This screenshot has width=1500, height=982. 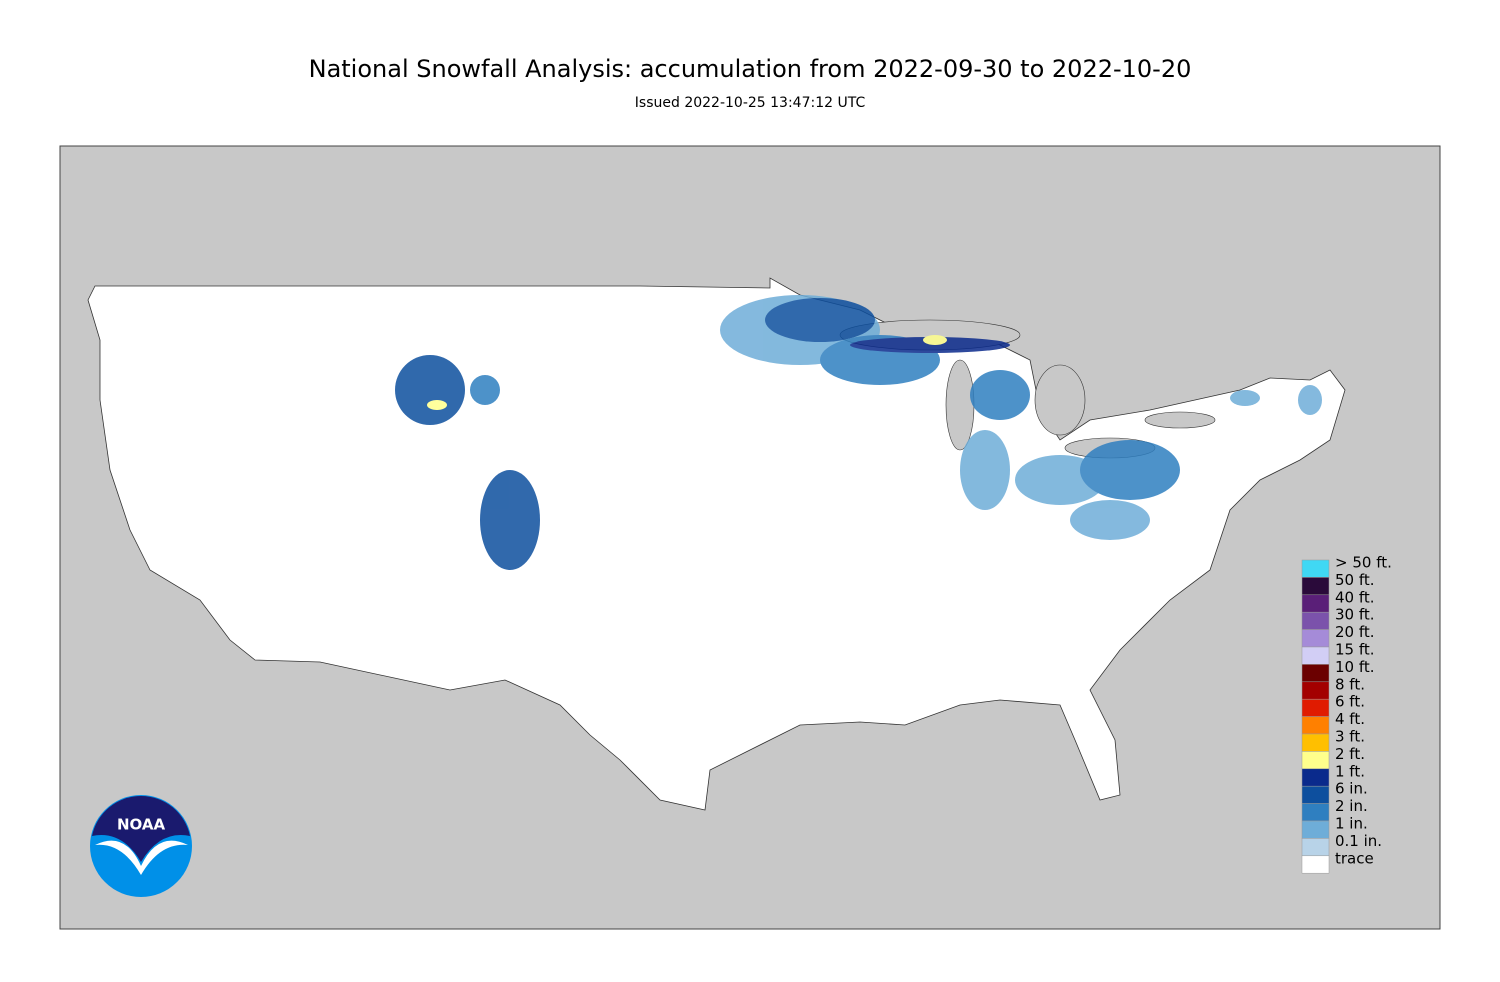 I want to click on legend-label: 1 in., so click(x=1351, y=824).